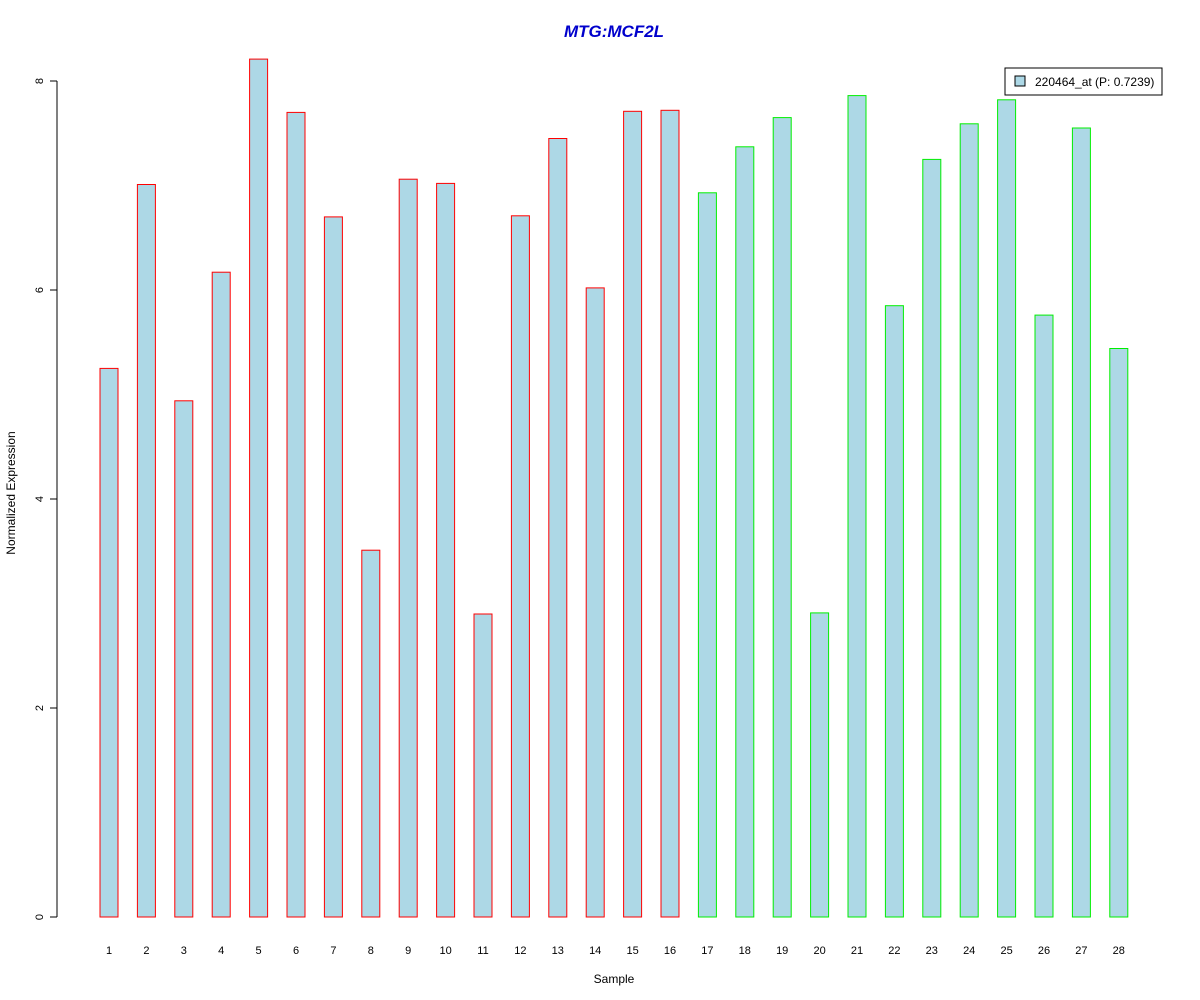 The image size is (1200, 1000). I want to click on x-tick-label: 26, so click(1044, 951).